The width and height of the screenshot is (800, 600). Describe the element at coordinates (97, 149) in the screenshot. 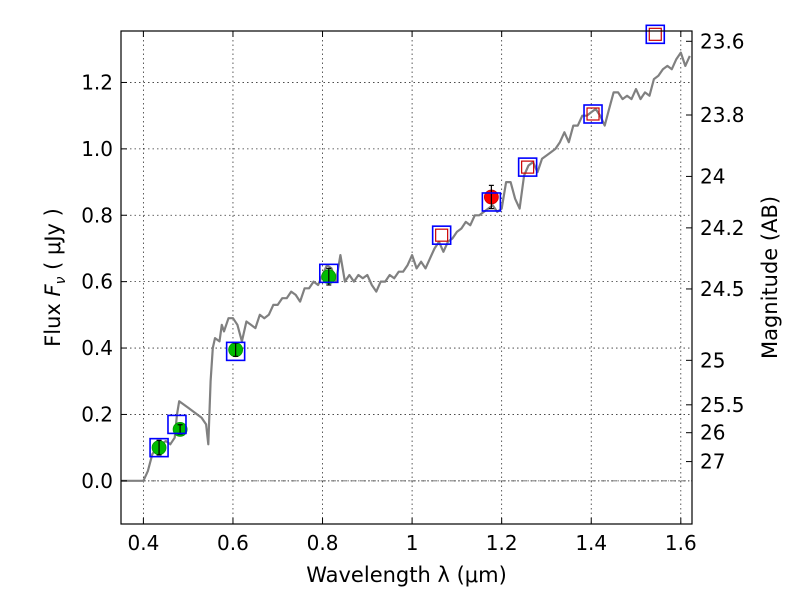

I see `y-tick-label: 1.0` at that location.